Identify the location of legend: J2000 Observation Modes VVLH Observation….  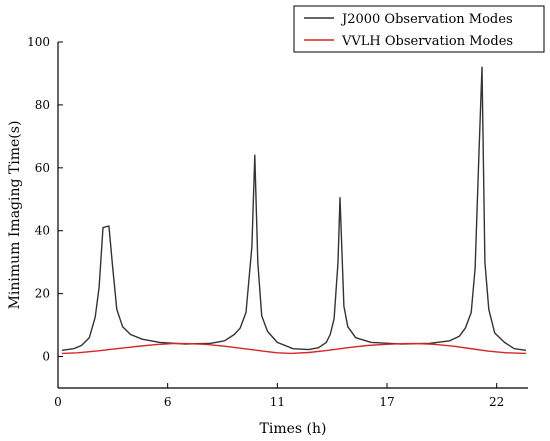
(419, 29).